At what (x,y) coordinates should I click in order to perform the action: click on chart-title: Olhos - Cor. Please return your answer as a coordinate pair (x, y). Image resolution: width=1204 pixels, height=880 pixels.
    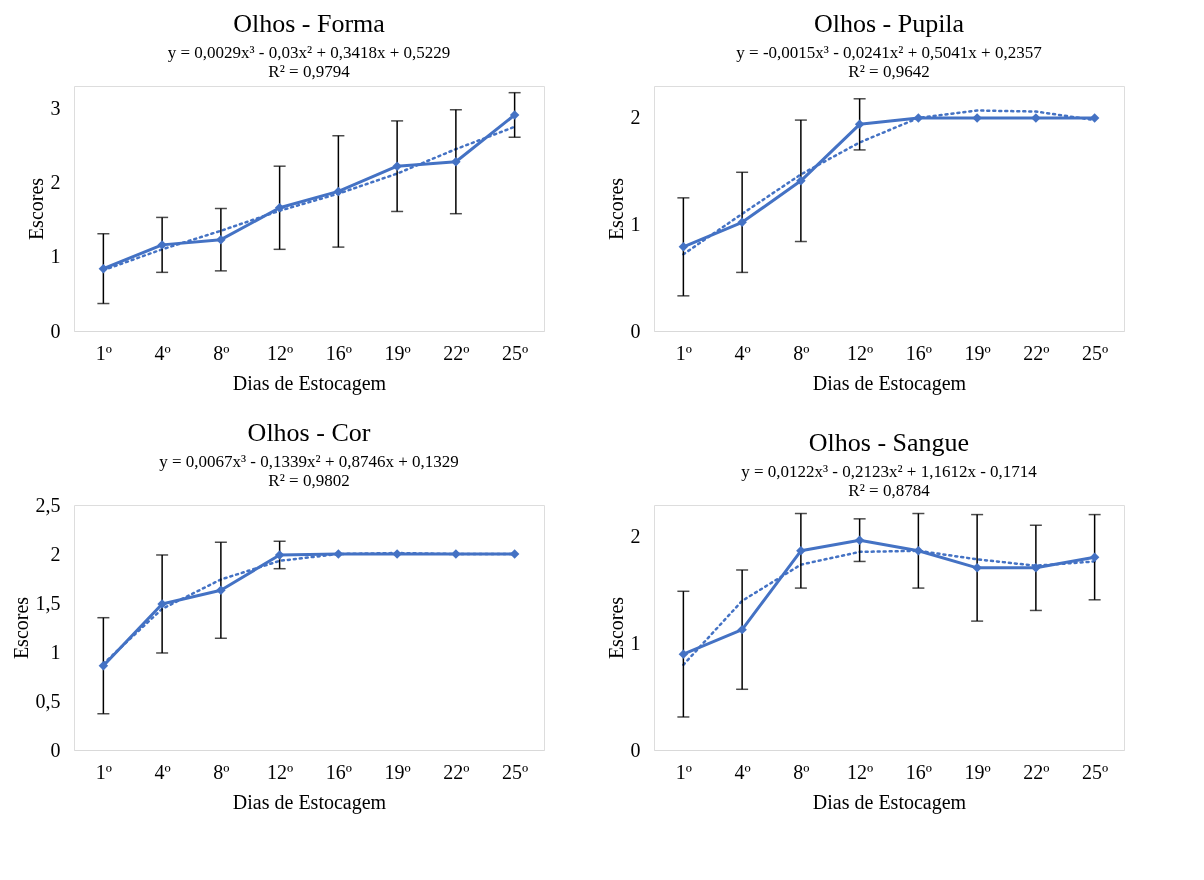
    Looking at the image, I should click on (309, 432).